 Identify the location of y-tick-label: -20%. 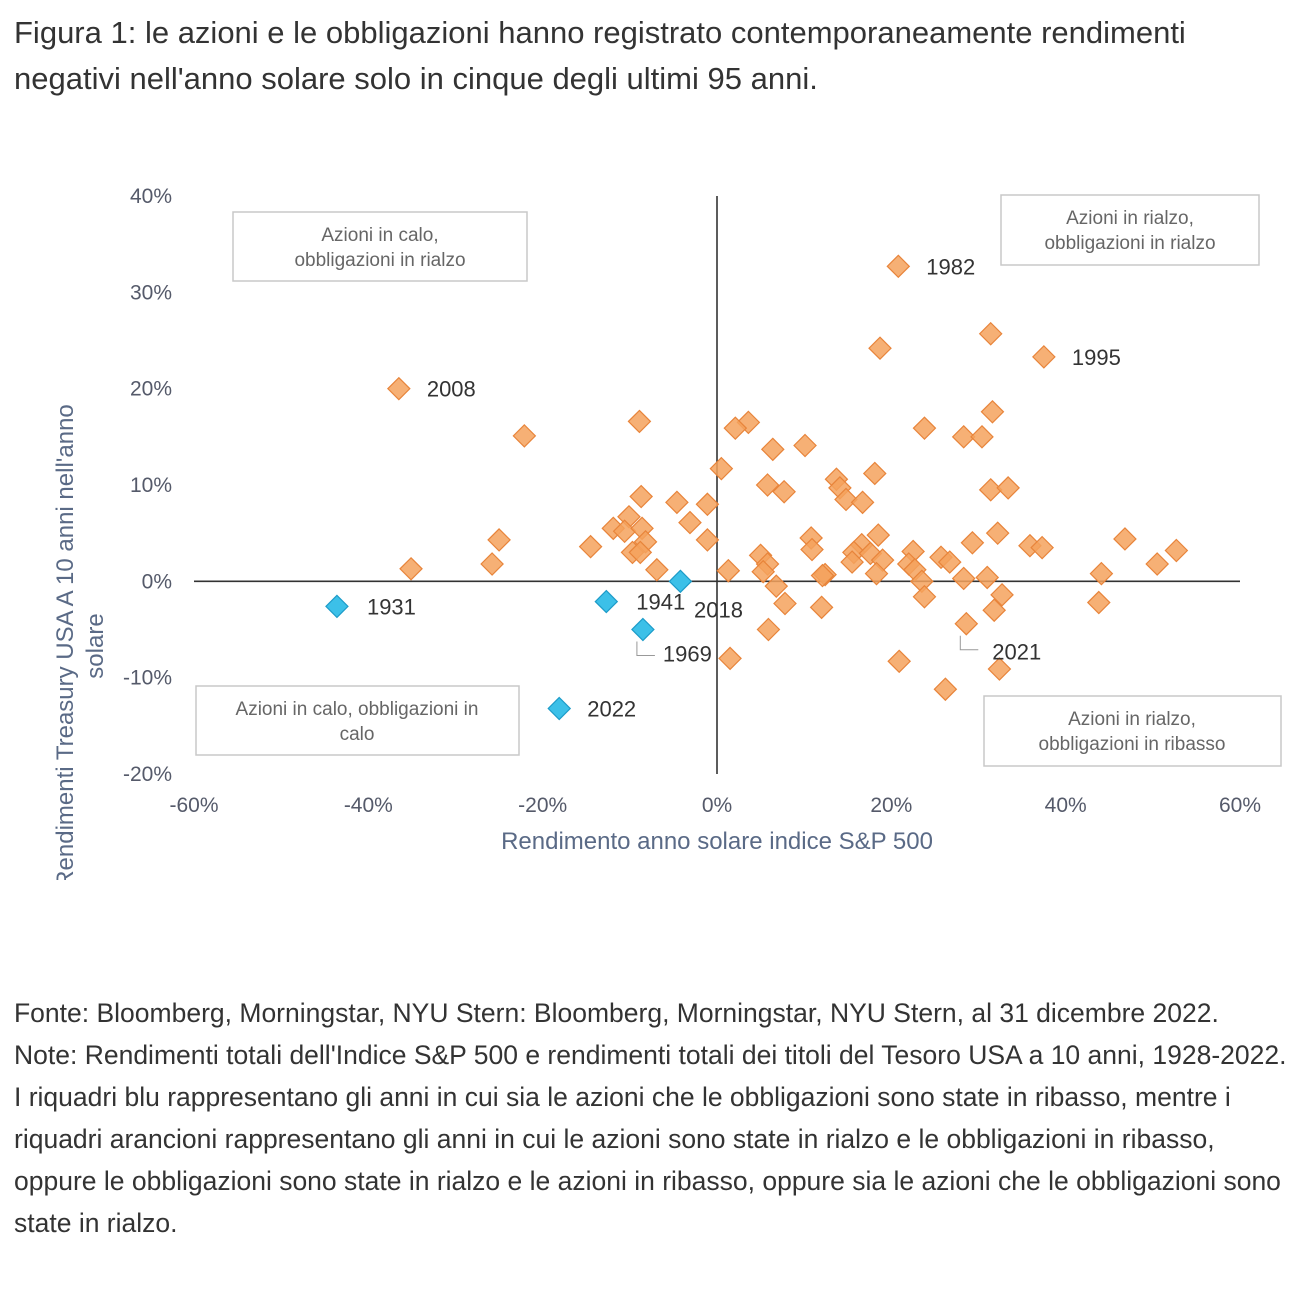
(147, 774).